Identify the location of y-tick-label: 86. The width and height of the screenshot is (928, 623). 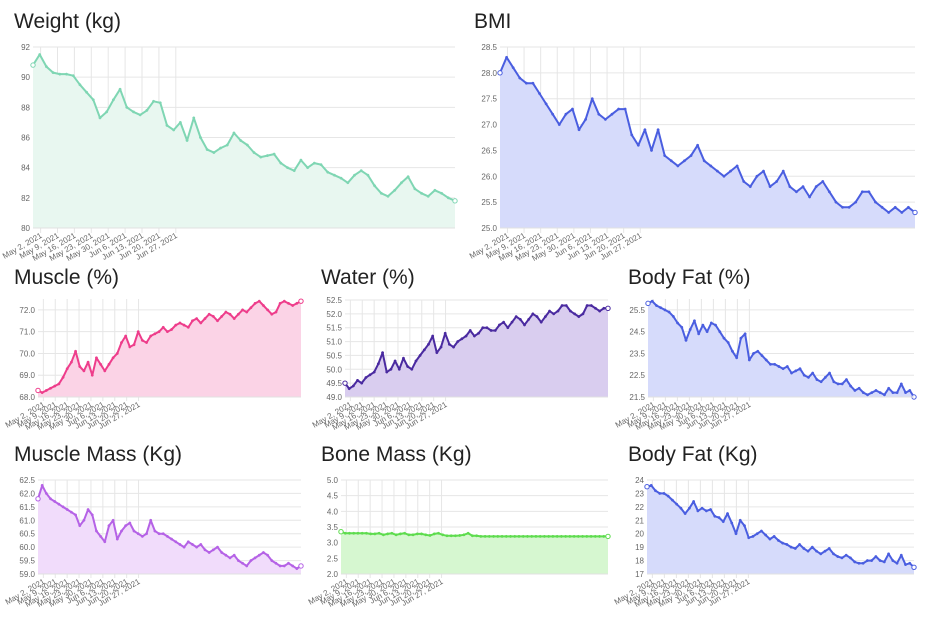
(25, 138).